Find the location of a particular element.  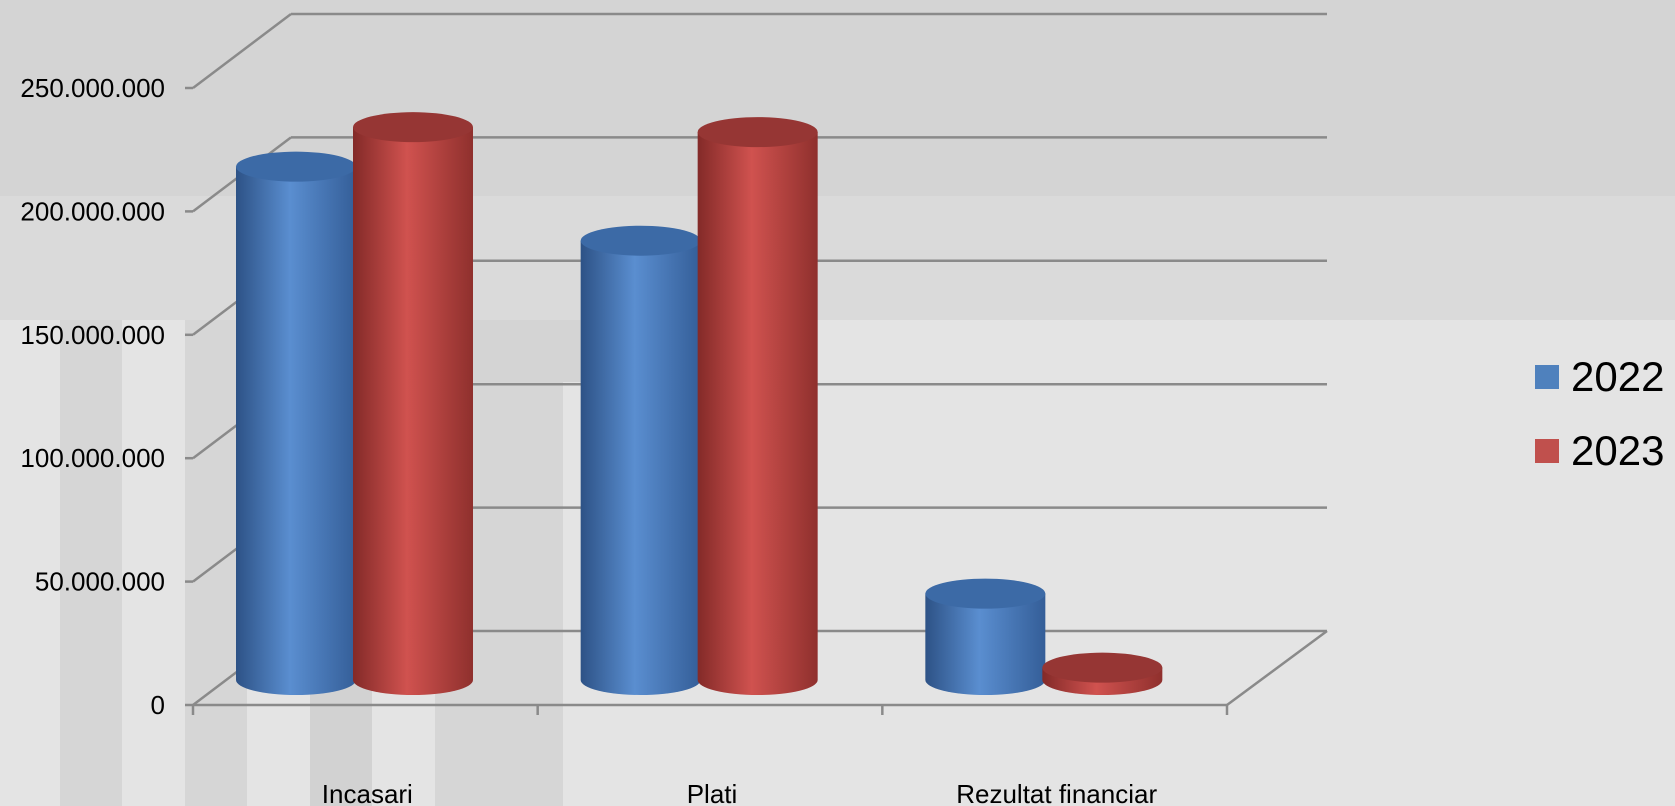

legend-item-2023: 2023 is located at coordinates (1599, 451).